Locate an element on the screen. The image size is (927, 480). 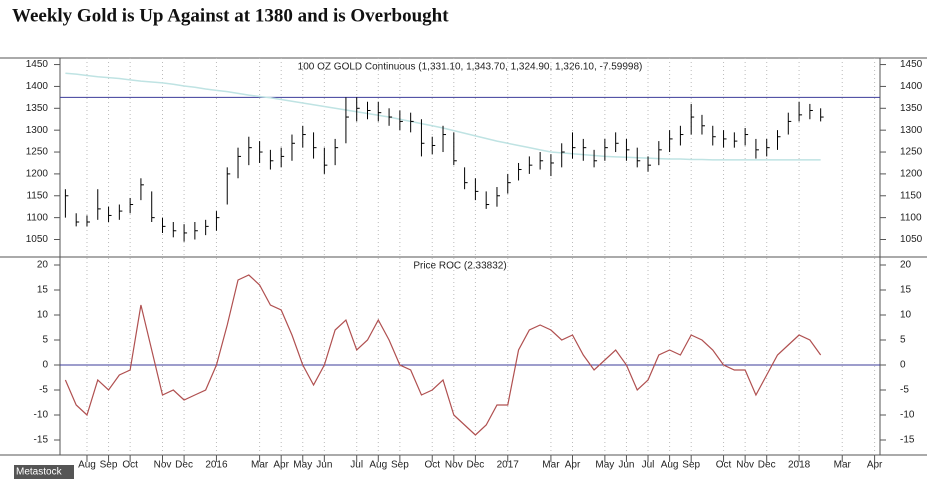
y-tick-label: 10 is located at coordinates (43, 315).